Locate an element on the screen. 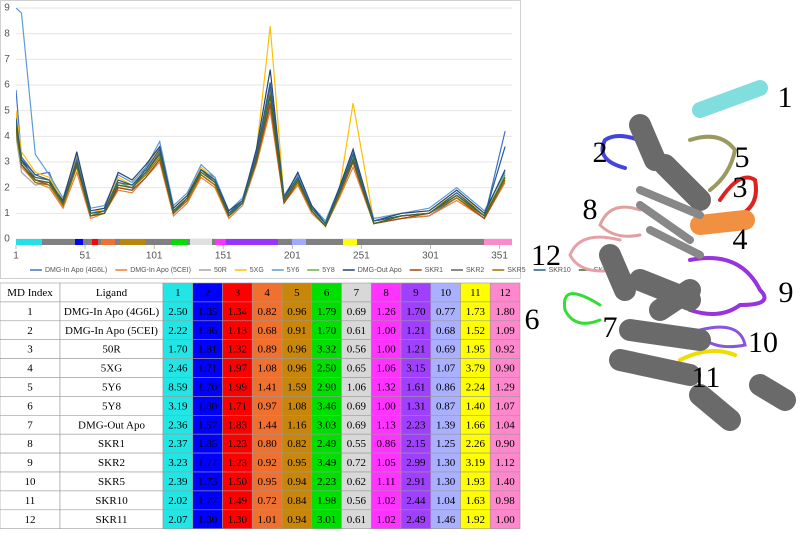  table-value: 1.66 is located at coordinates (476, 425).